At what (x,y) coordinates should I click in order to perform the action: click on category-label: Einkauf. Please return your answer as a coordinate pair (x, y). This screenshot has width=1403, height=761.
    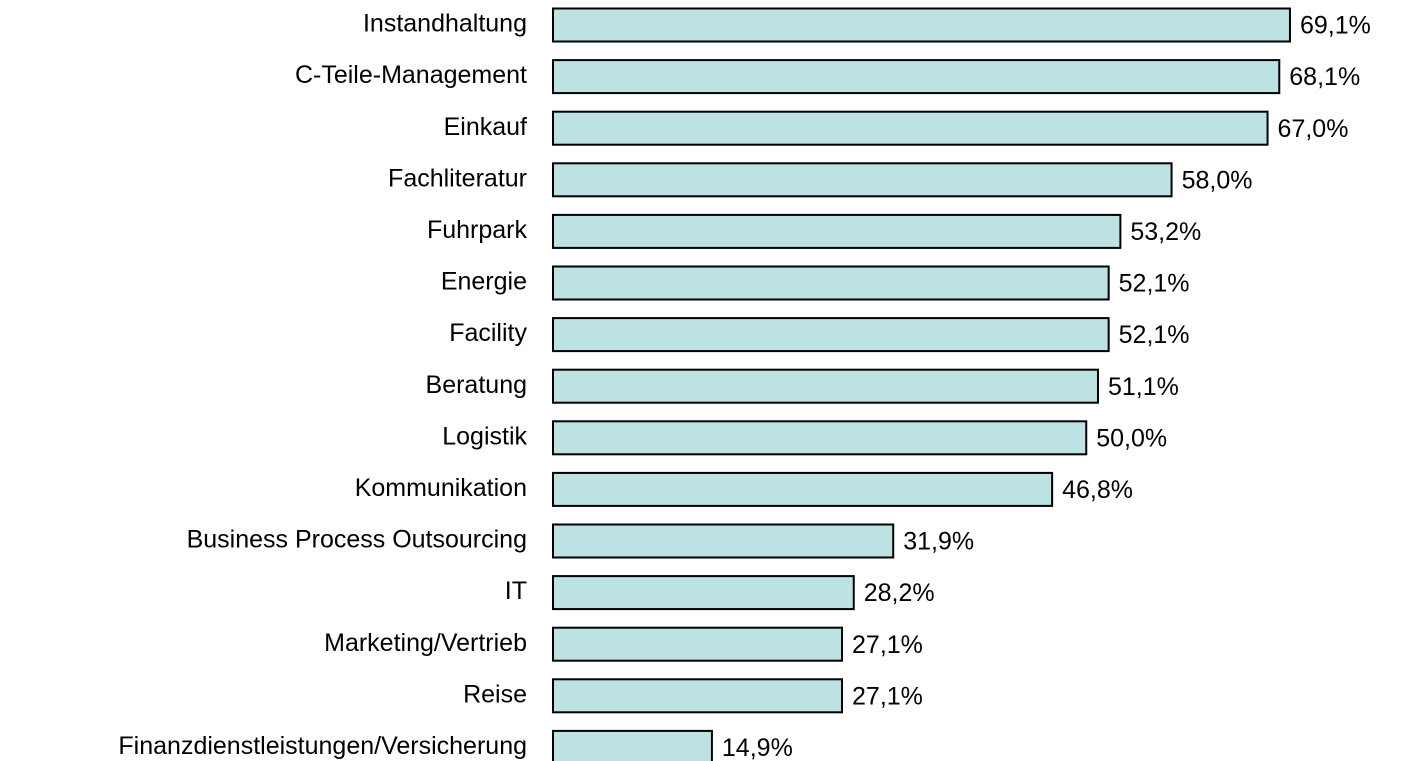
    Looking at the image, I should click on (485, 127).